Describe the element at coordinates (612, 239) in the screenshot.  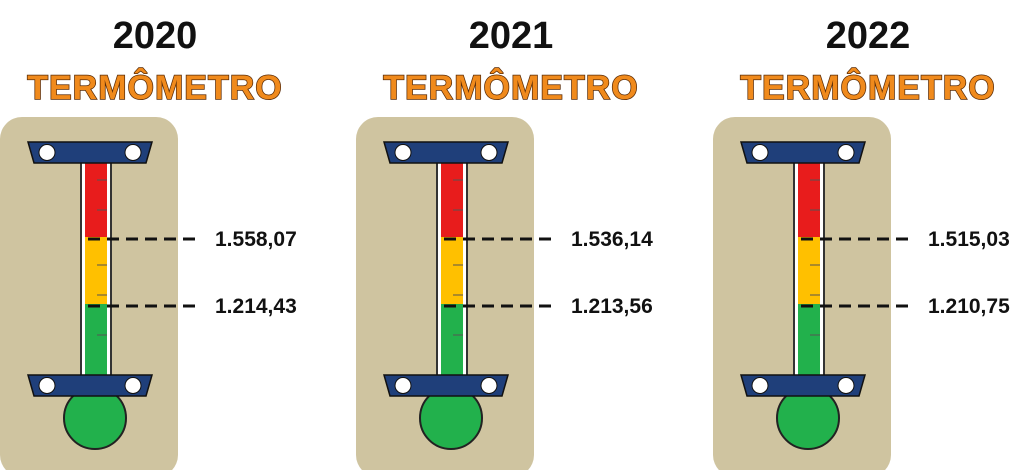
I see `threshold-label: 1.536,14` at that location.